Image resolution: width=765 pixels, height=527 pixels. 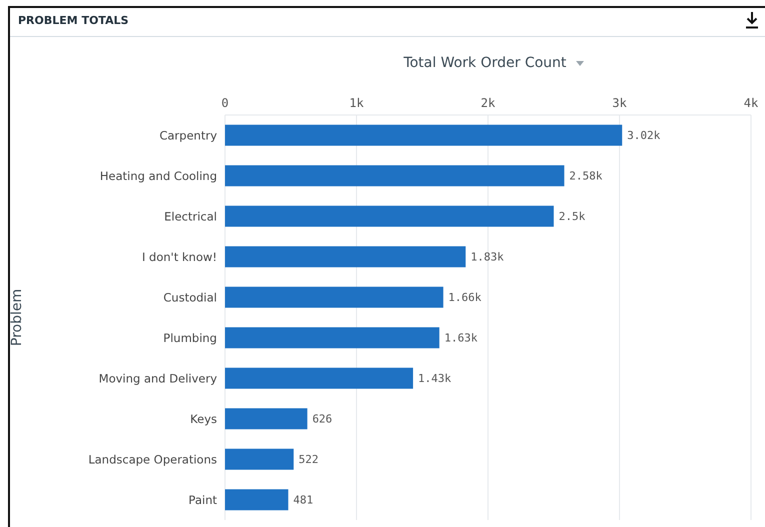 What do you see at coordinates (158, 175) in the screenshot?
I see `y-tick-label: Heating and Cooling` at bounding box center [158, 175].